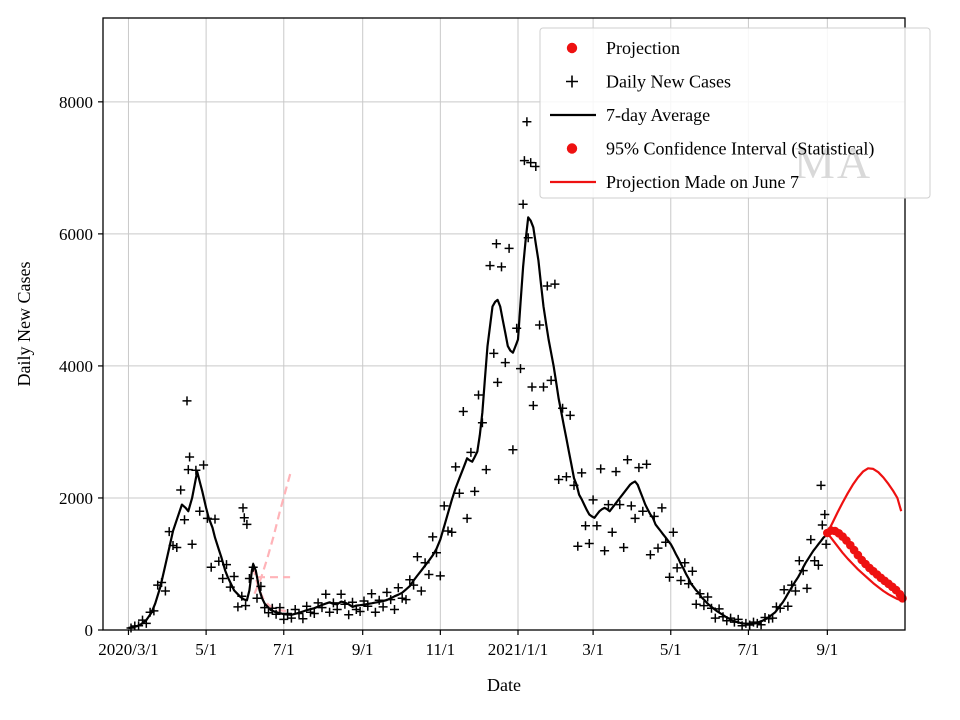 The height and width of the screenshot is (720, 960). Describe the element at coordinates (668, 82) in the screenshot. I see `legend-entry-label: Daily New Cases` at that location.